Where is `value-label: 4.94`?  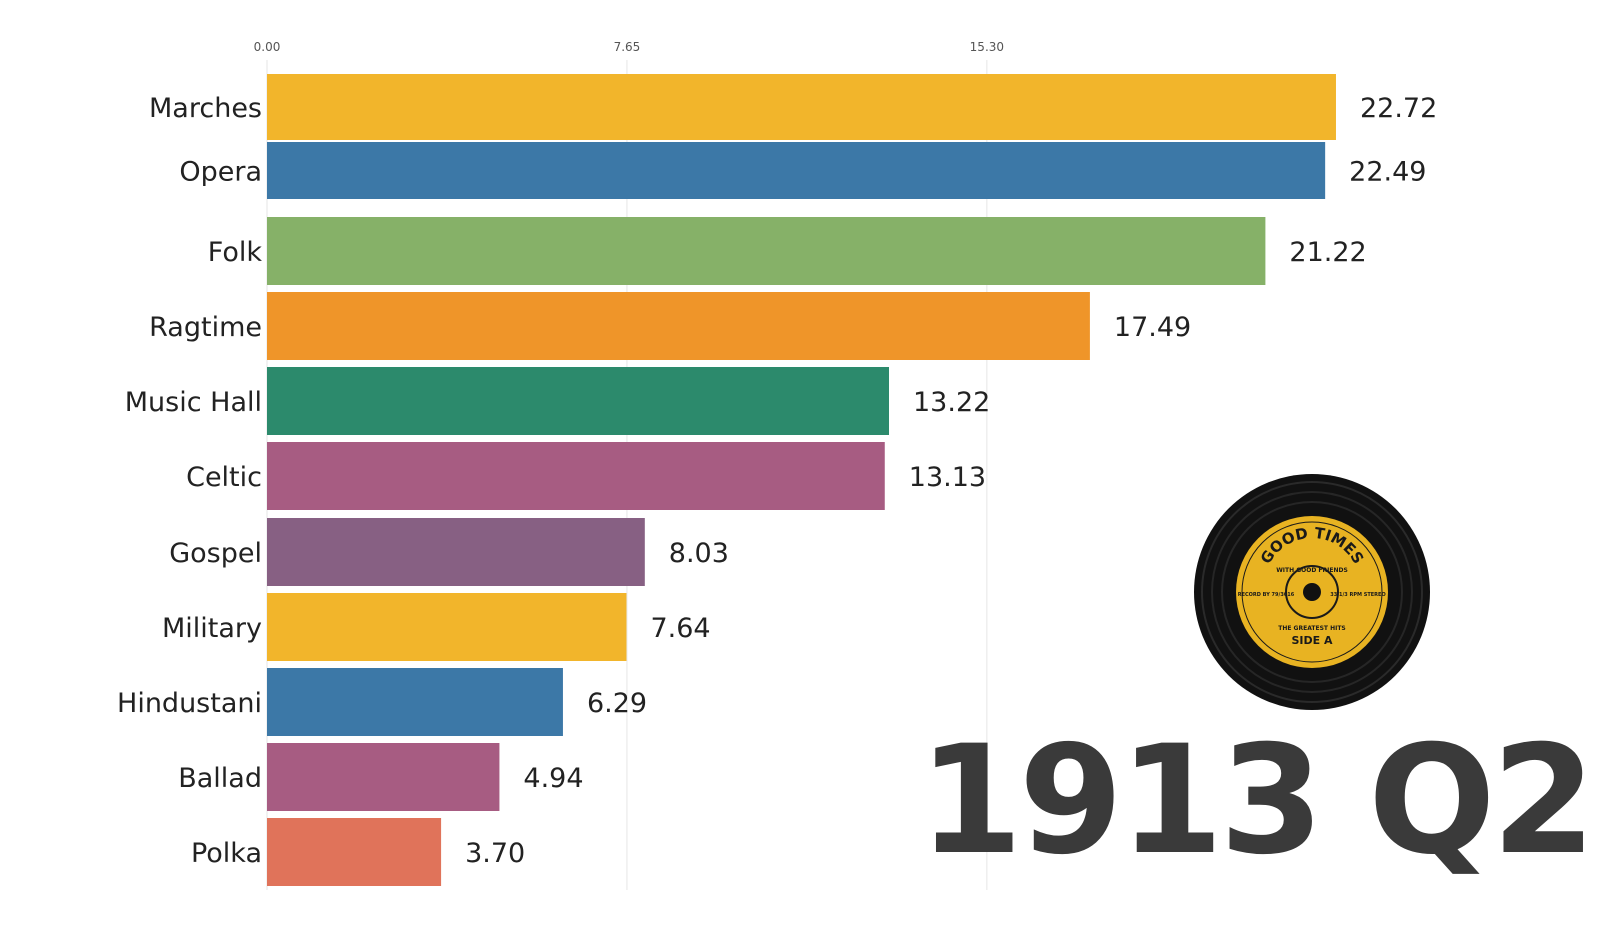
value-label: 4.94 is located at coordinates (553, 778).